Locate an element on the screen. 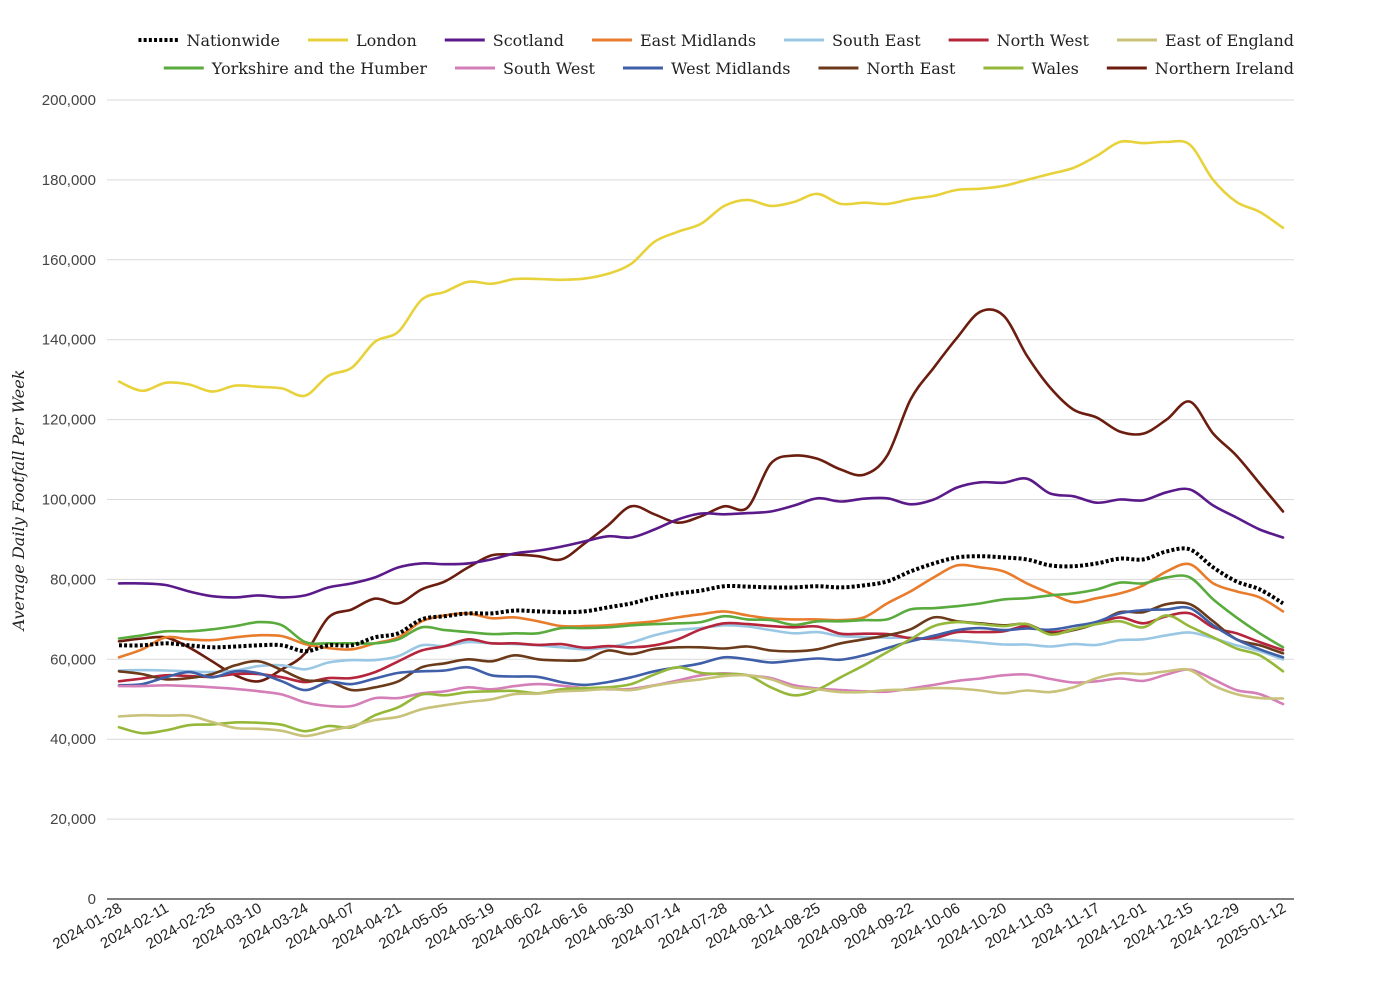  legend-label: North East is located at coordinates (911, 68).